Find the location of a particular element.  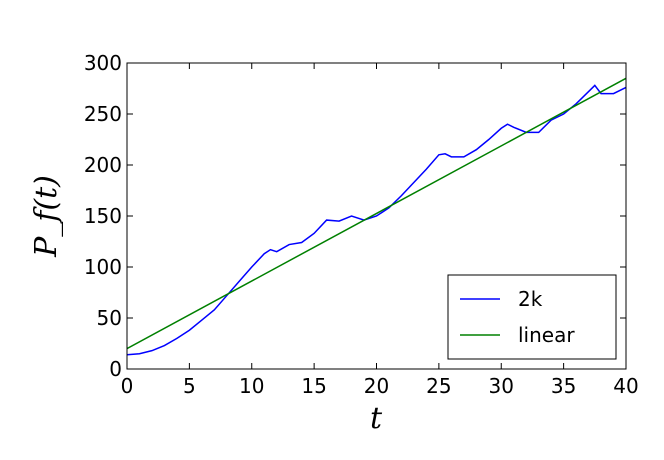

x-tick-label: 5 is located at coordinates (189, 386).